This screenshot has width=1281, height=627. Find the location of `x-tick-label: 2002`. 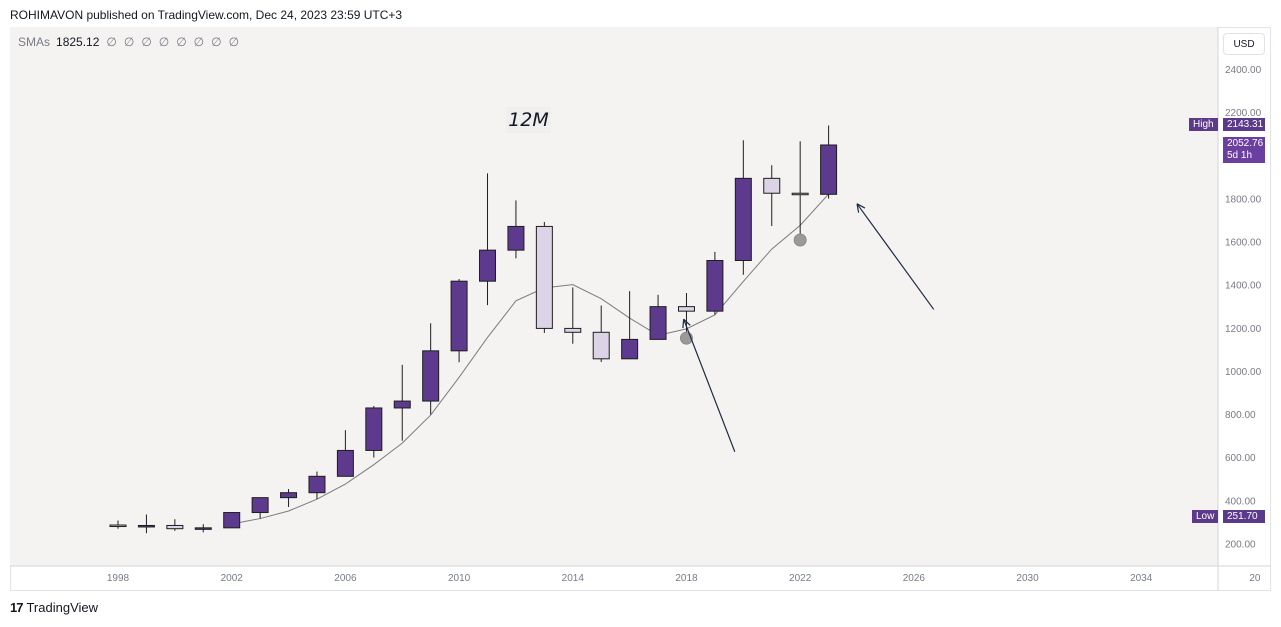

x-tick-label: 2002 is located at coordinates (232, 578).